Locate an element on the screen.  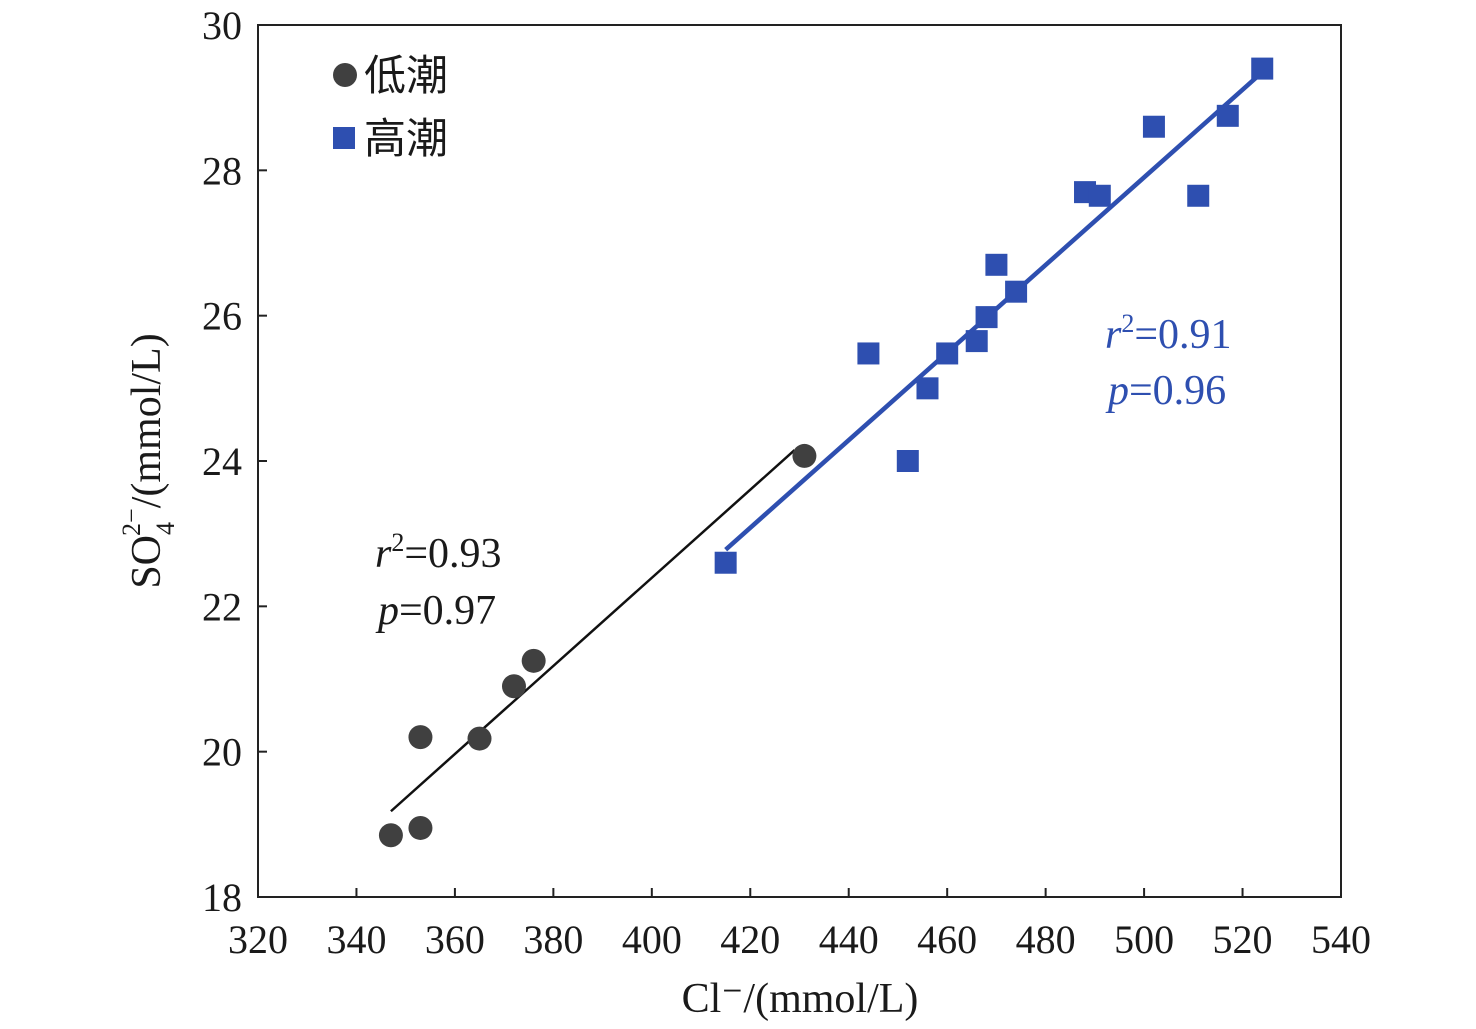
annotation-low-p-value: =0.97 is located at coordinates (447, 611).